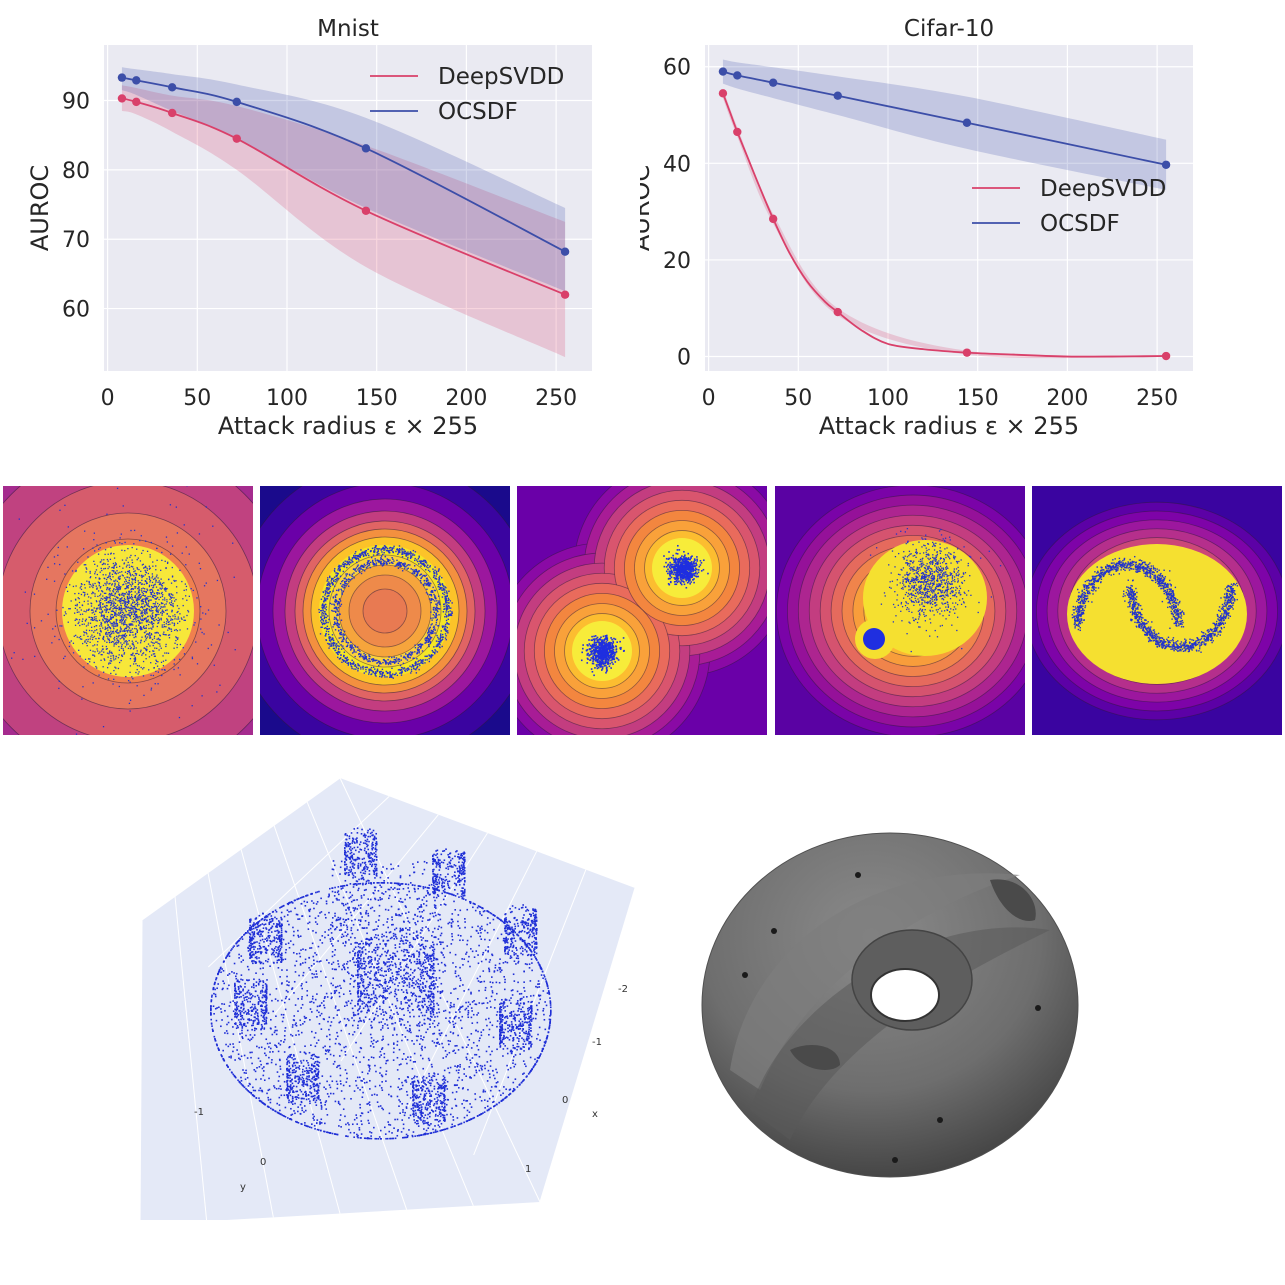 The image size is (1285, 1285). I want to click on sdf-panel-two-blobs, so click(642, 610).